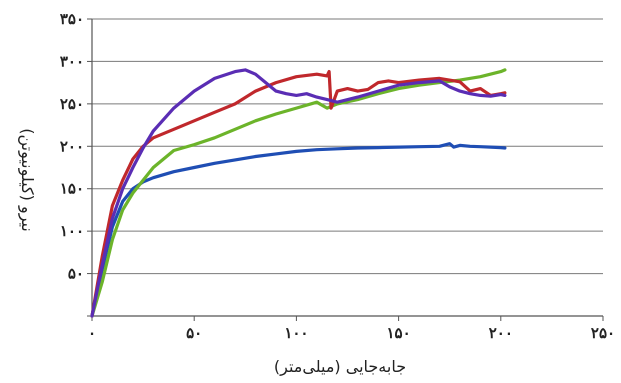  I want to click on x-tick-labels: ۰ ۵۰ ۱۰۰ ۱۵۰ ۲۰۰ ۲۵۰, so click(351, 333).